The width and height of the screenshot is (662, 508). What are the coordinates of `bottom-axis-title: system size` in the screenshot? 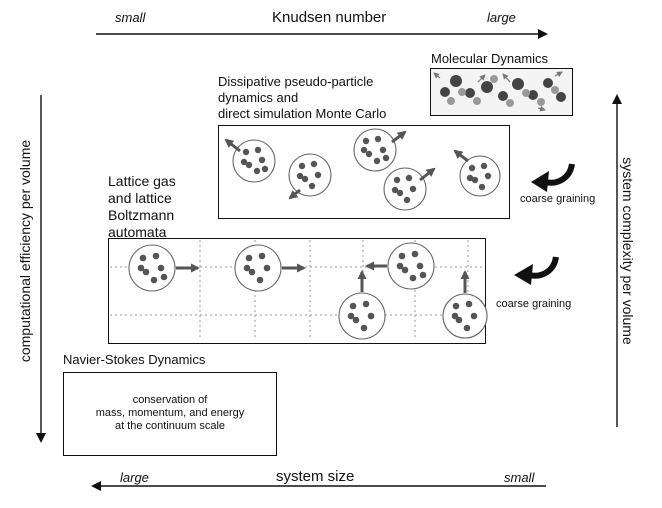 It's located at (315, 476).